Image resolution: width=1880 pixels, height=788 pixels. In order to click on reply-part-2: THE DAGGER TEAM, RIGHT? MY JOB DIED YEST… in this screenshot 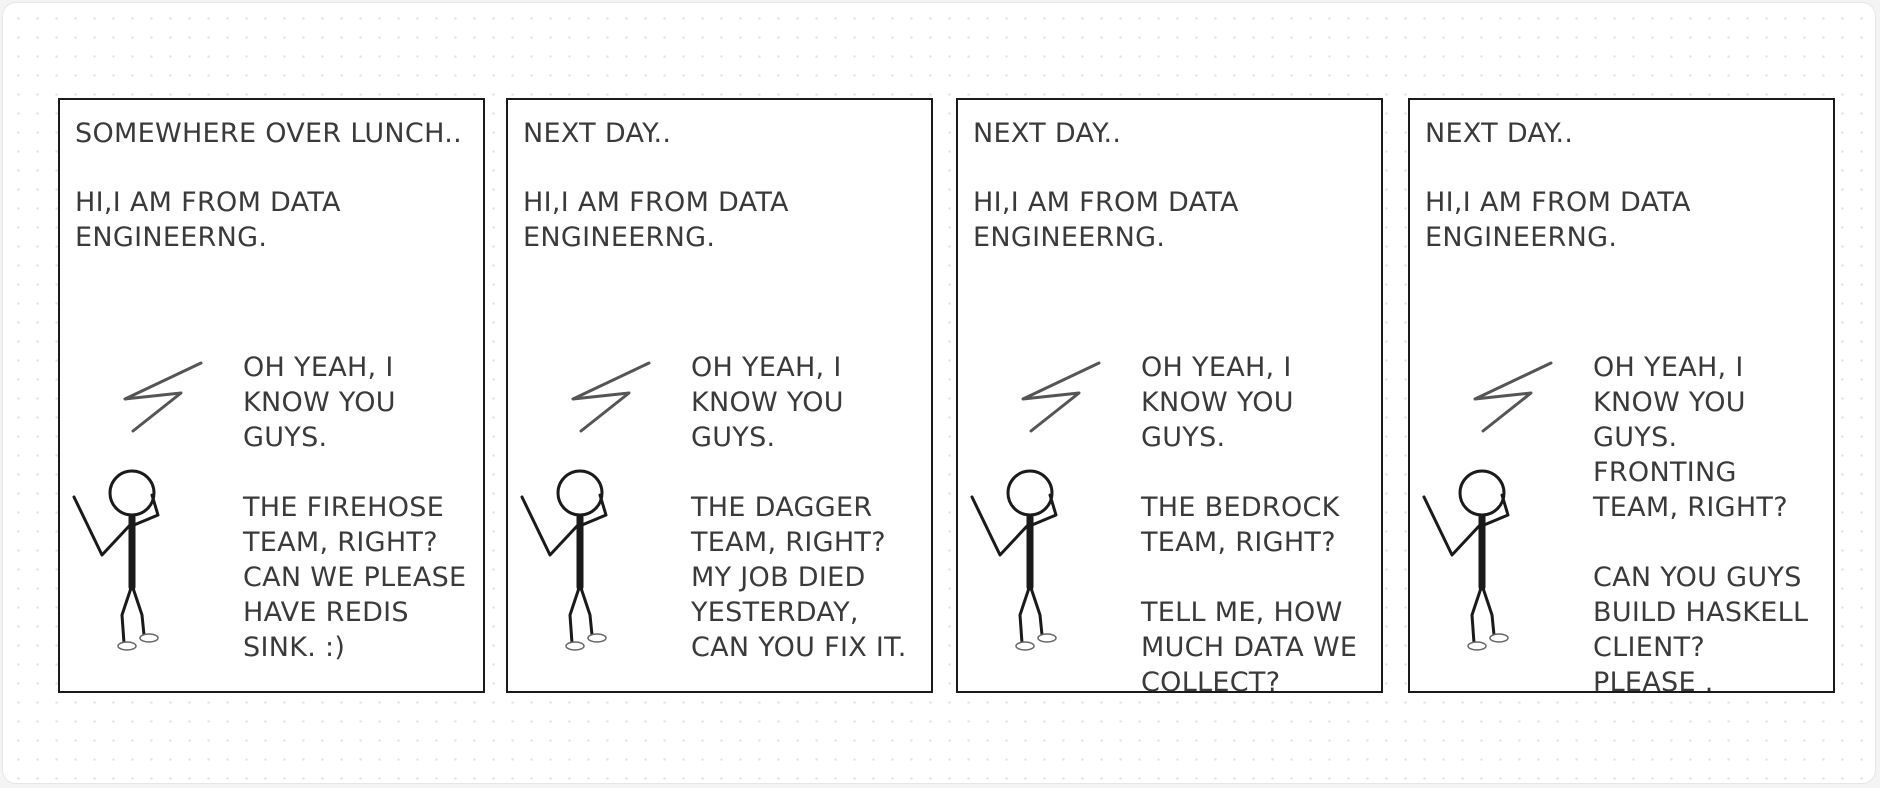, I will do `click(799, 577)`.